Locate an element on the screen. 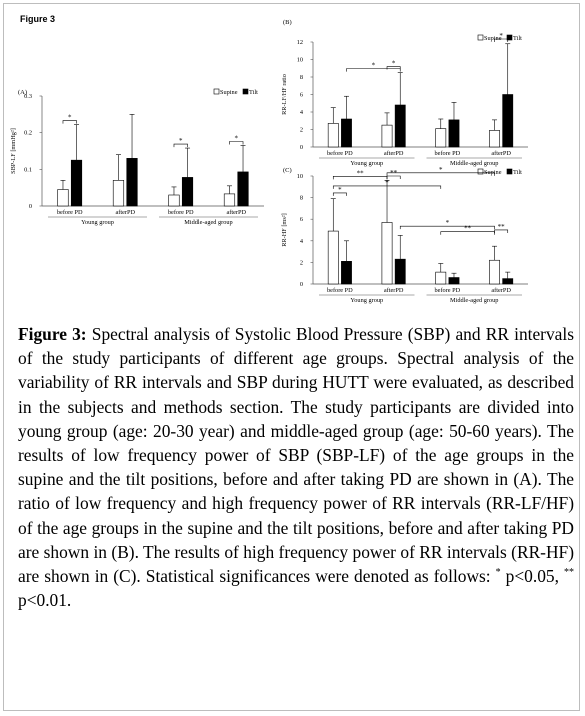 This screenshot has height=716, width=585. y-tick-label-c-1: 2 is located at coordinates (301, 262).